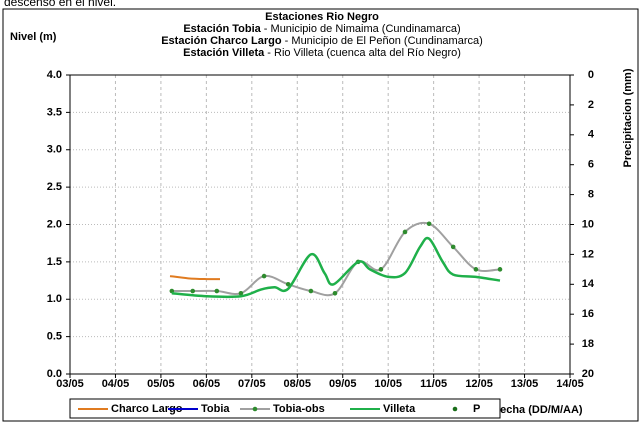 This screenshot has height=423, width=642. Describe the element at coordinates (588, 254) in the screenshot. I see `y2-tick-label: 12` at that location.